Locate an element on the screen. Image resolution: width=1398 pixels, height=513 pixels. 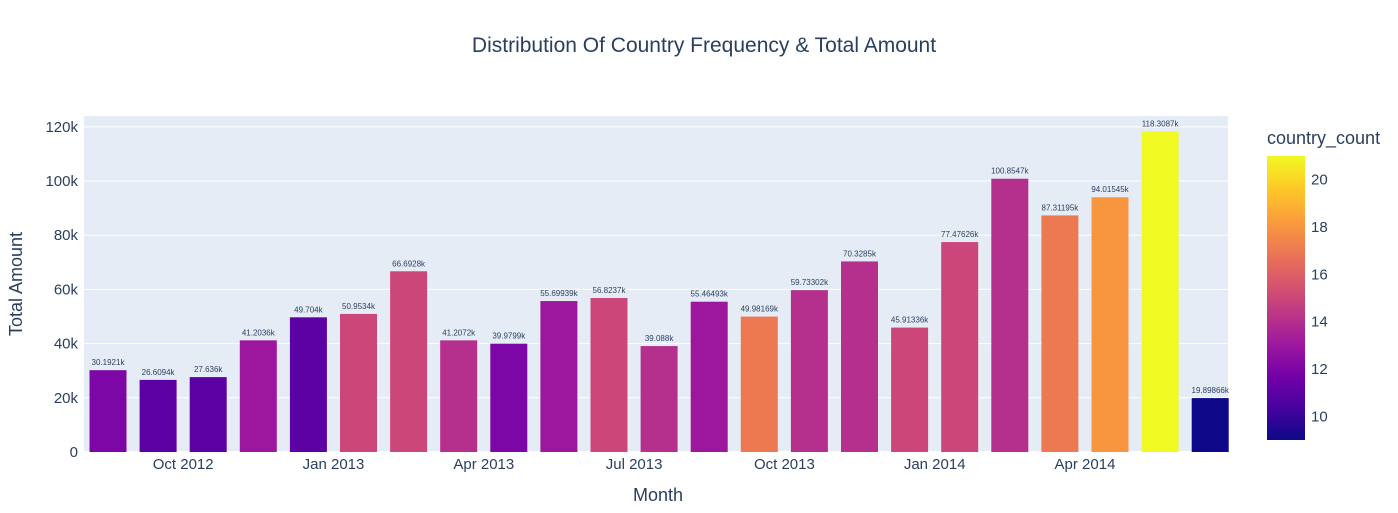
y-axis-ticks: 0 20k 40k 60k 80k 100k 120k is located at coordinates (61, 290).